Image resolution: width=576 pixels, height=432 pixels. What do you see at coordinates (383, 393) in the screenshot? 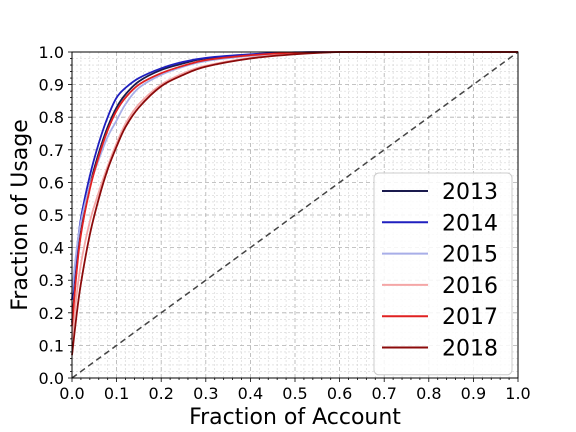
I see `x-tick-label: 0.7` at bounding box center [383, 393].